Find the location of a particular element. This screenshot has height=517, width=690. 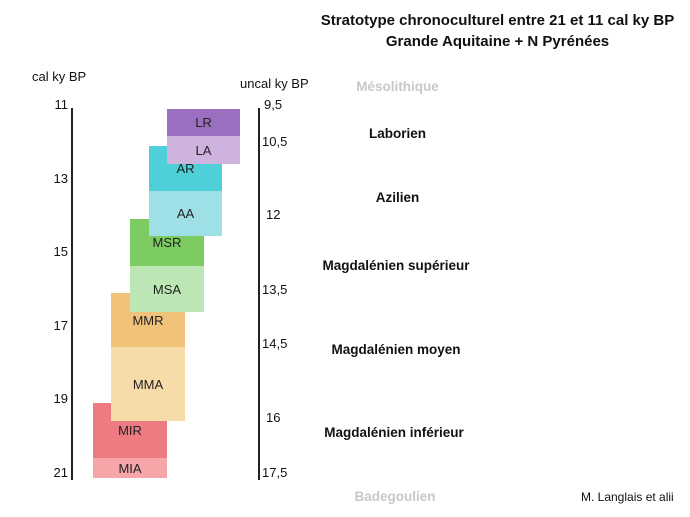

phase-block-msa: MSA is located at coordinates (167, 289).